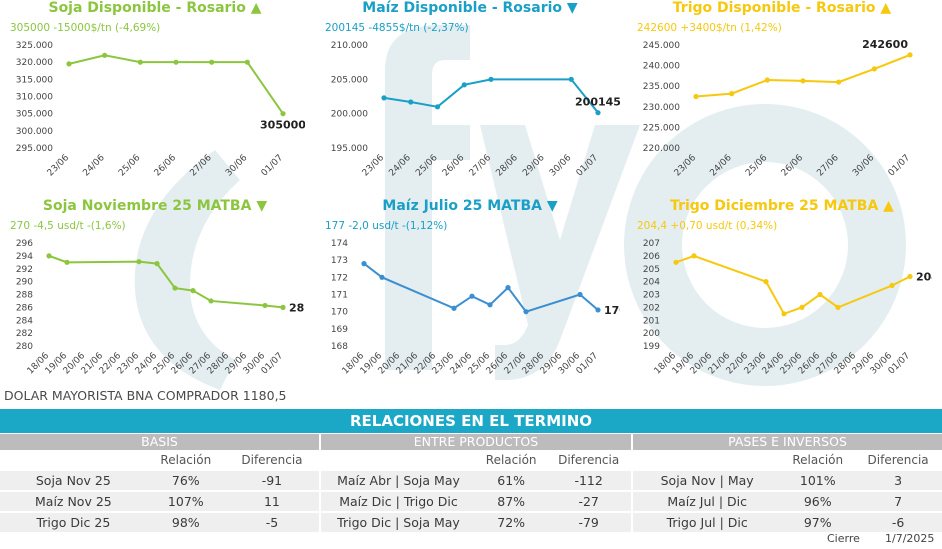  Describe the element at coordinates (651, 296) in the screenshot. I see `y-tick-label: 203` at that location.